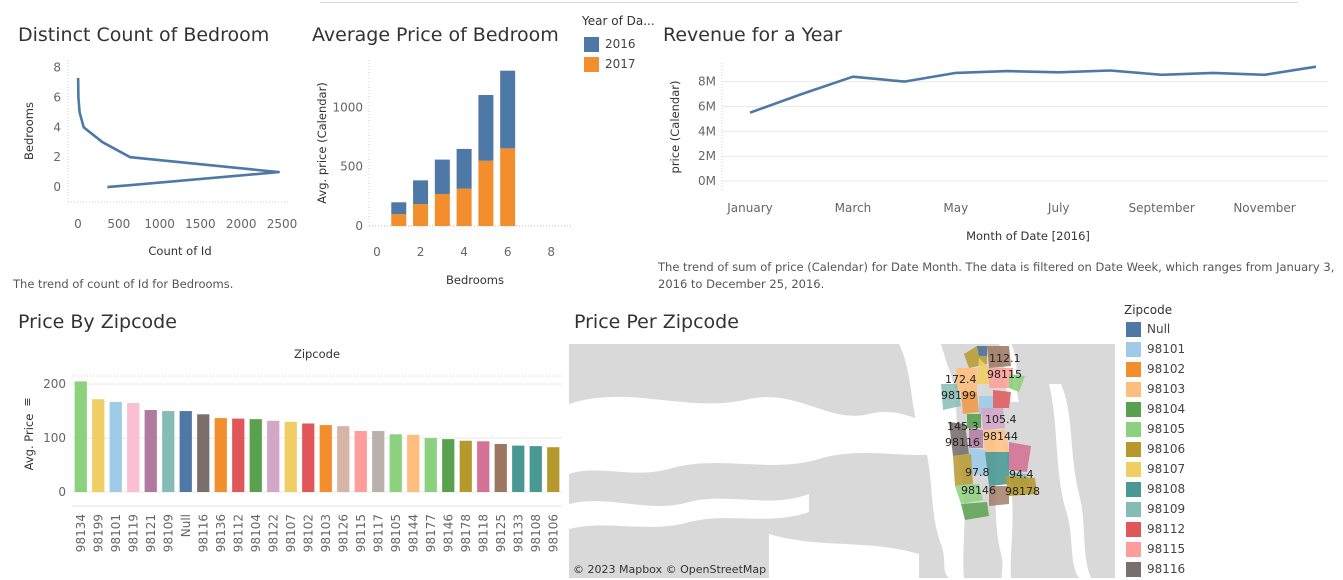 This screenshot has height=580, width=1343. I want to click on y-tick-label: 500, so click(351, 167).